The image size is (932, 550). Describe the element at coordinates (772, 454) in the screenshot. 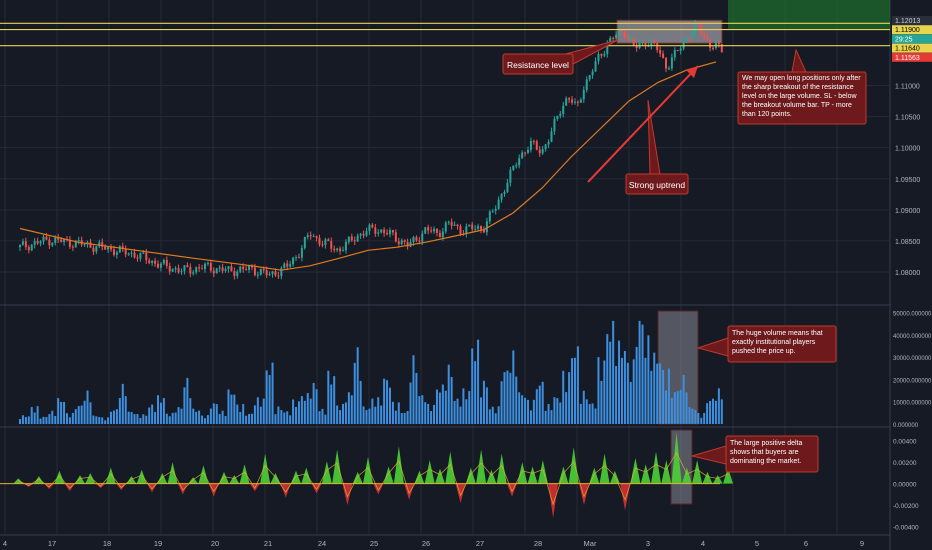

I see `delta-callout` at that location.